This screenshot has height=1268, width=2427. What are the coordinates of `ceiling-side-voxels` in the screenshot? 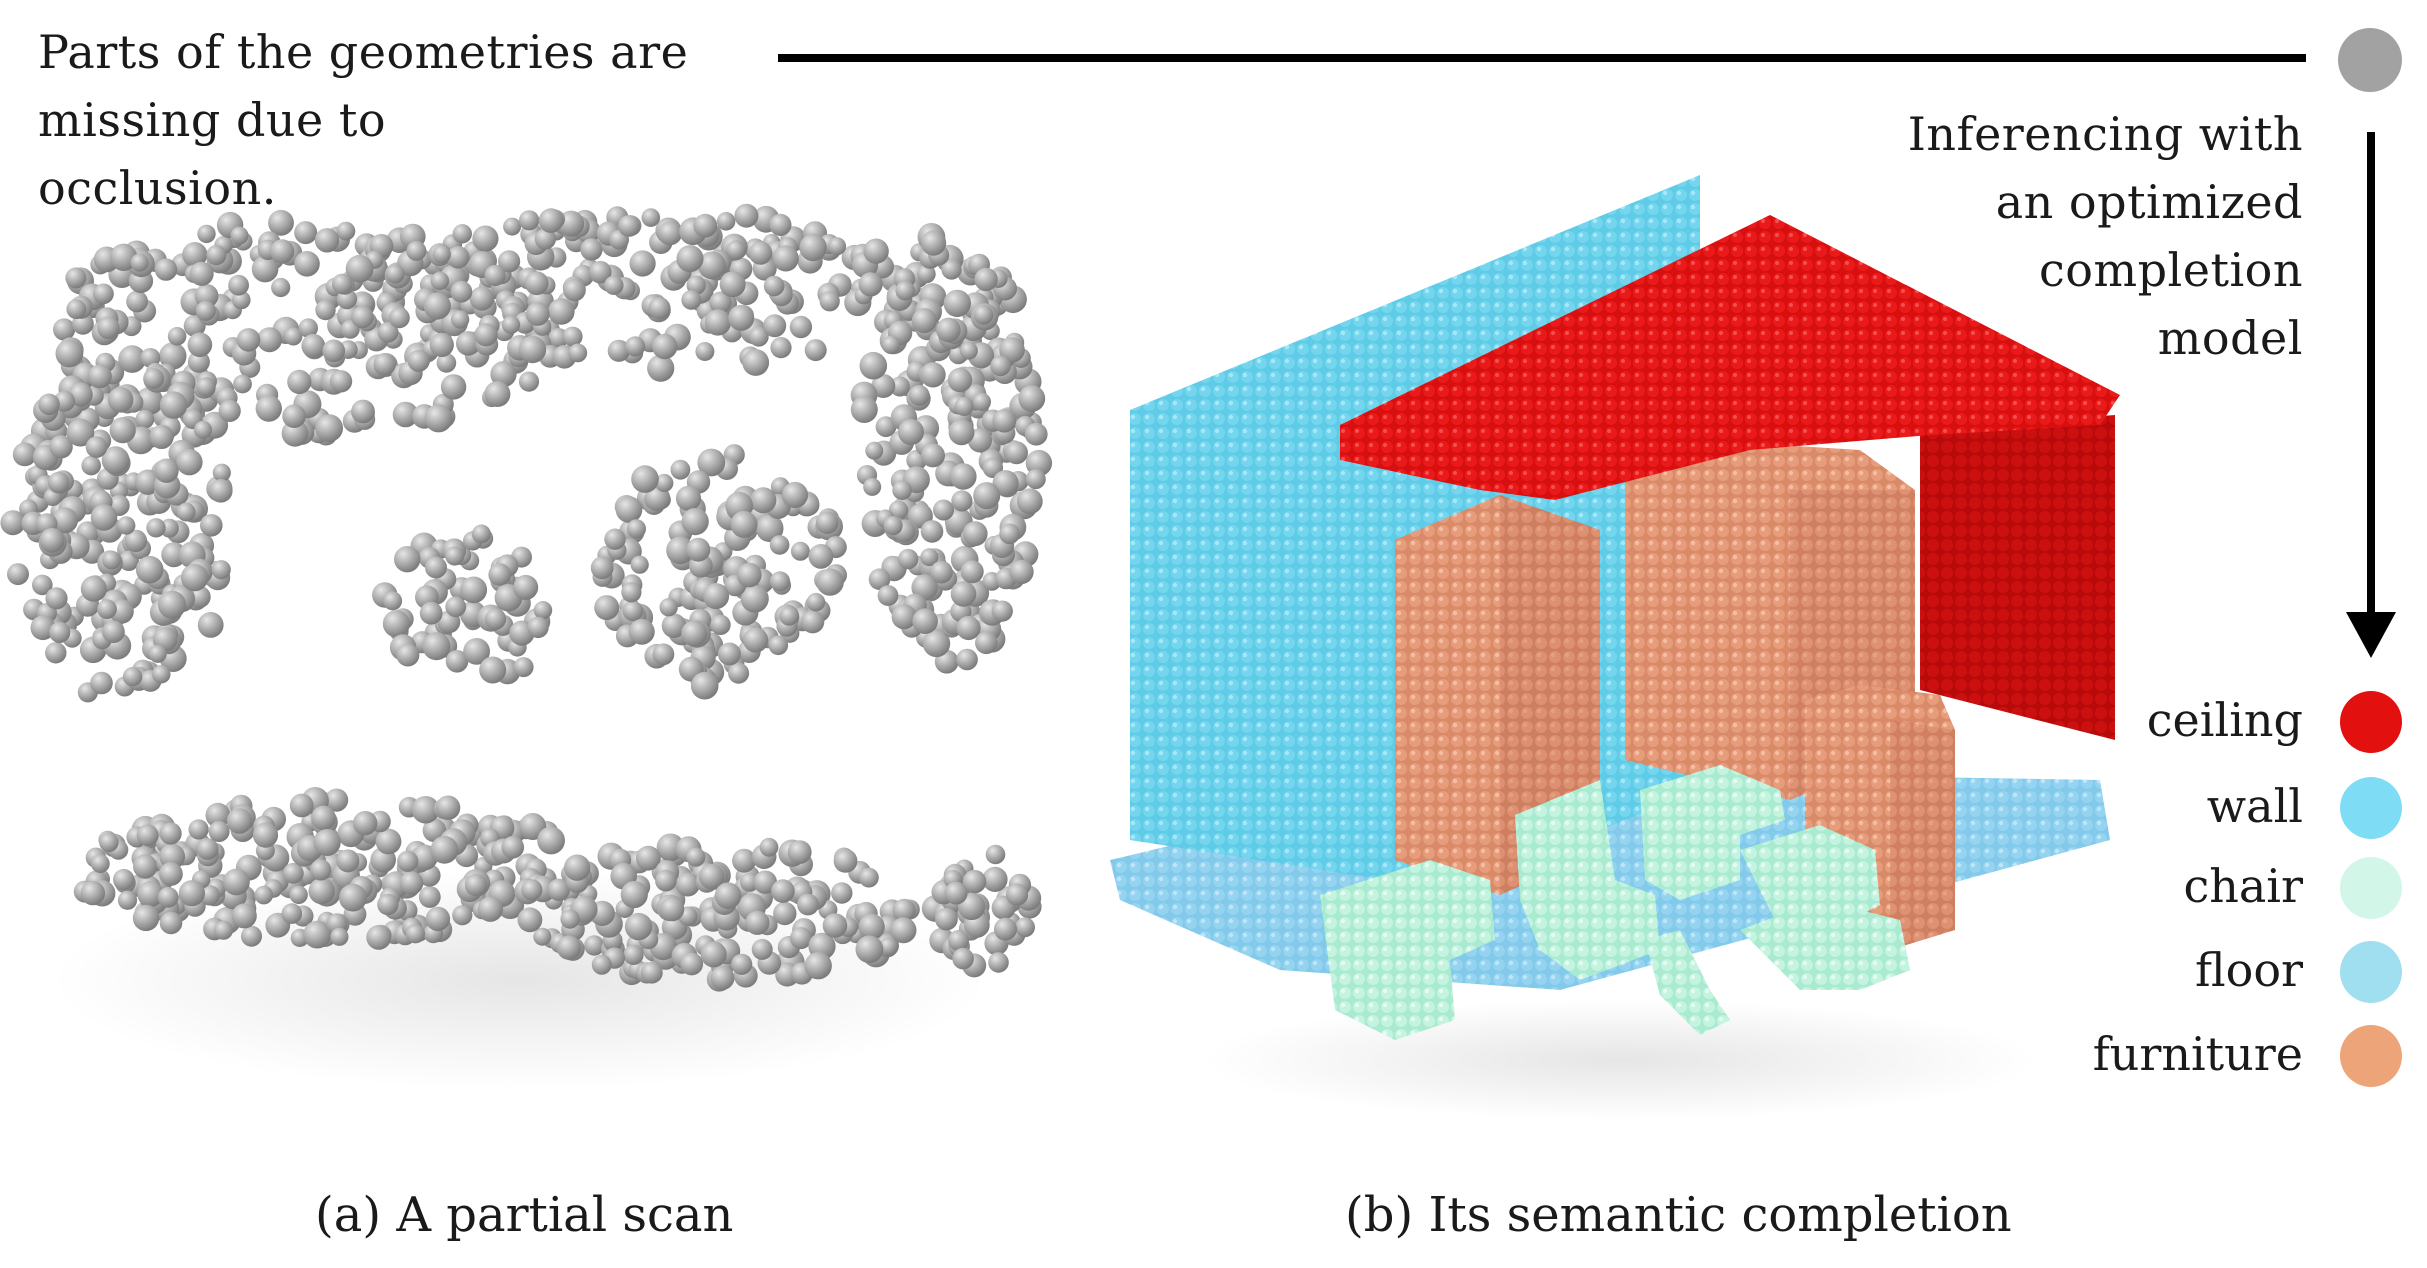 It's located at (2017, 577).